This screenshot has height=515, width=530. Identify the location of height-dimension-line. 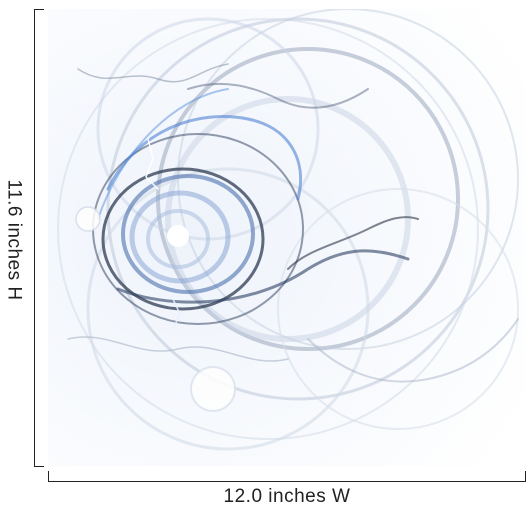
(34, 237).